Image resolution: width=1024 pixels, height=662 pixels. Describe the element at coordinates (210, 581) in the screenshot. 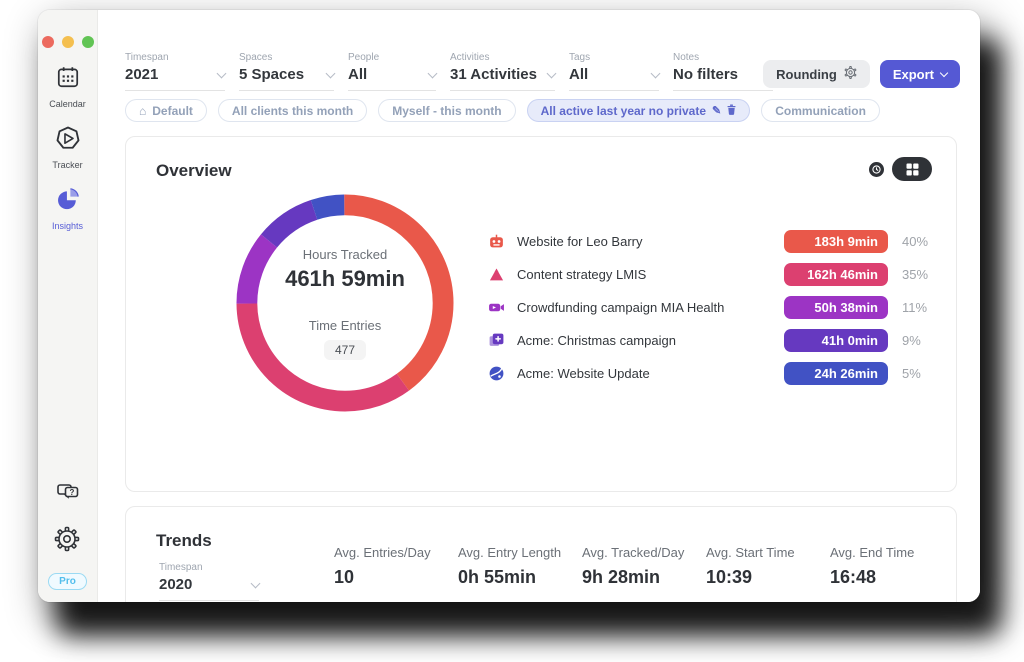

I see `trends-timespan-dropdown: Timespan 2020` at that location.